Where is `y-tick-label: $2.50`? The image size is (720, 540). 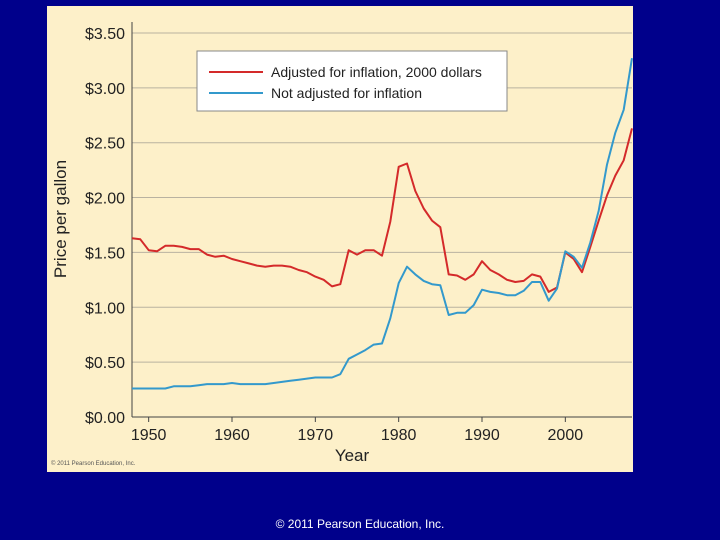 y-tick-label: $2.50 is located at coordinates (105, 144).